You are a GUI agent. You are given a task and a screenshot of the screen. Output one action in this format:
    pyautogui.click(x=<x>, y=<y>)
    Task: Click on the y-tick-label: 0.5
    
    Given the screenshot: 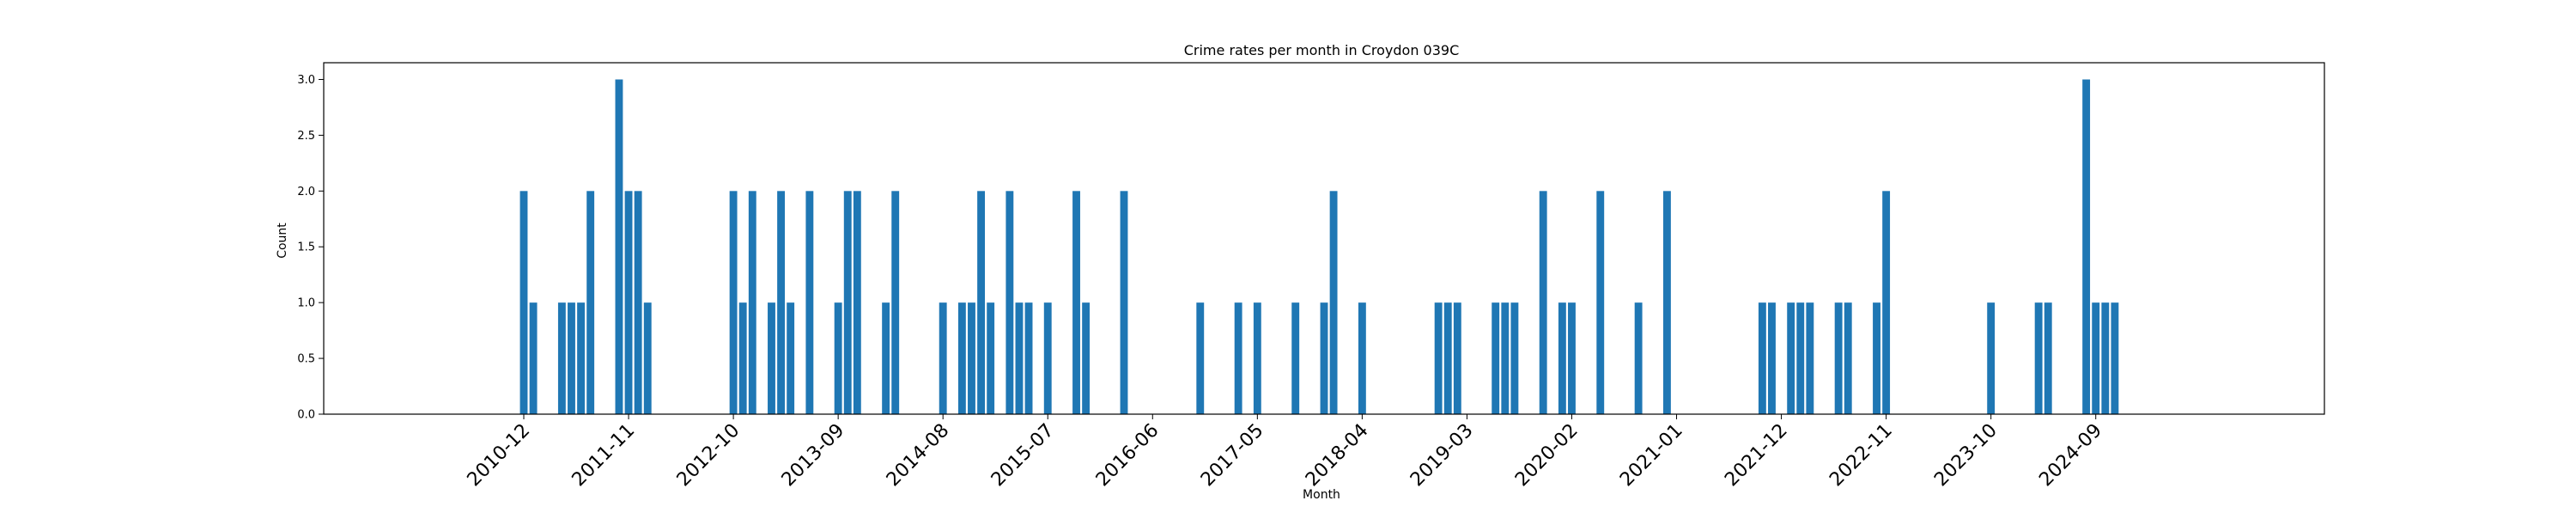 What is the action you would take?
    pyautogui.click(x=306, y=359)
    